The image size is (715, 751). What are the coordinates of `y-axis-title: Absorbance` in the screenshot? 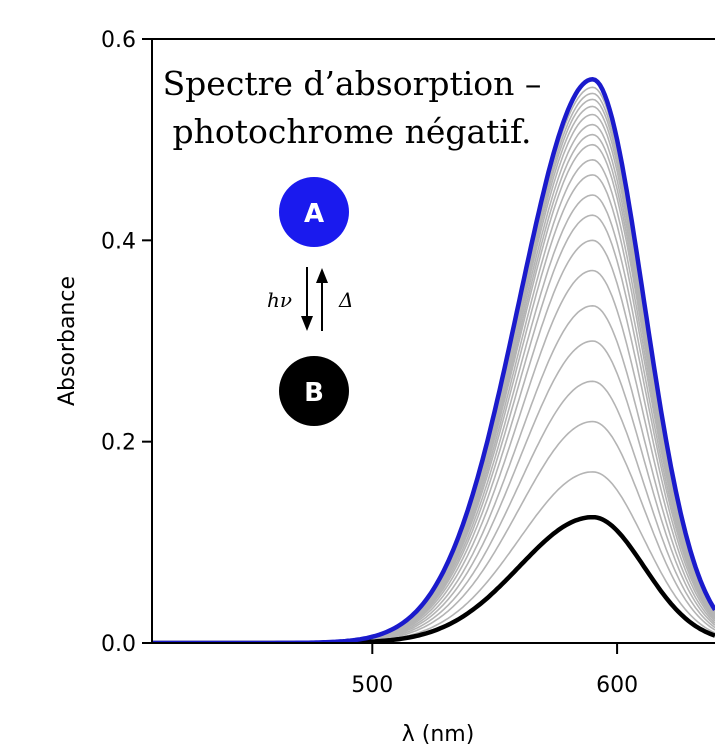 It's located at (67, 341).